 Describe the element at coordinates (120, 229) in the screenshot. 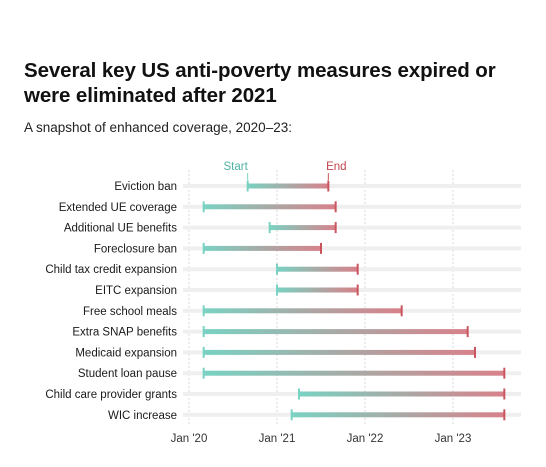

I see `category-label: Additional UE benefits` at that location.